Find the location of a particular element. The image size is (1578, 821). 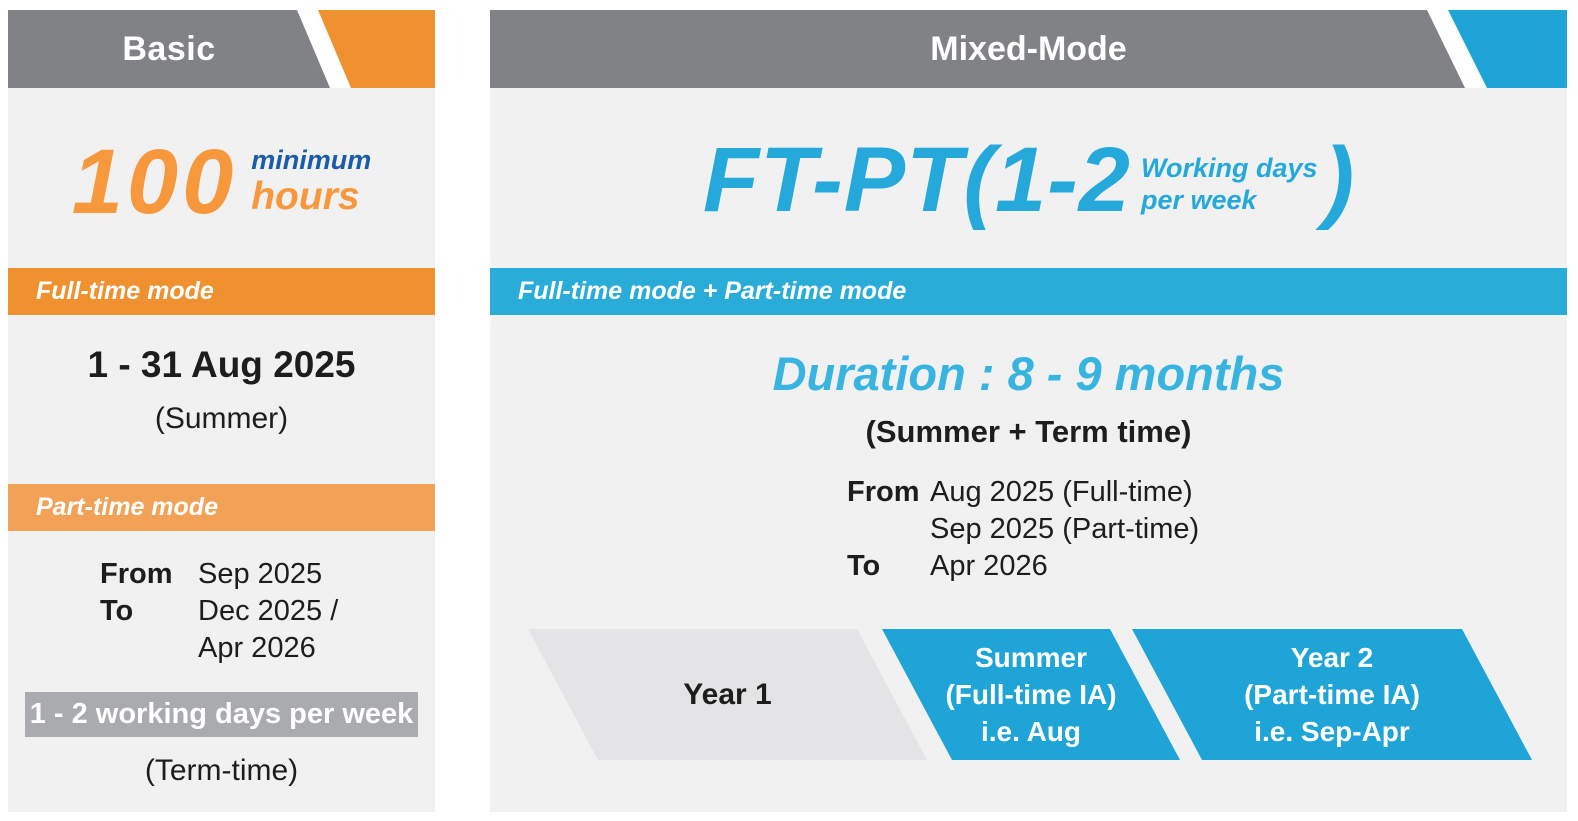

ftpt-title-small-bottom: per week is located at coordinates (1198, 200).